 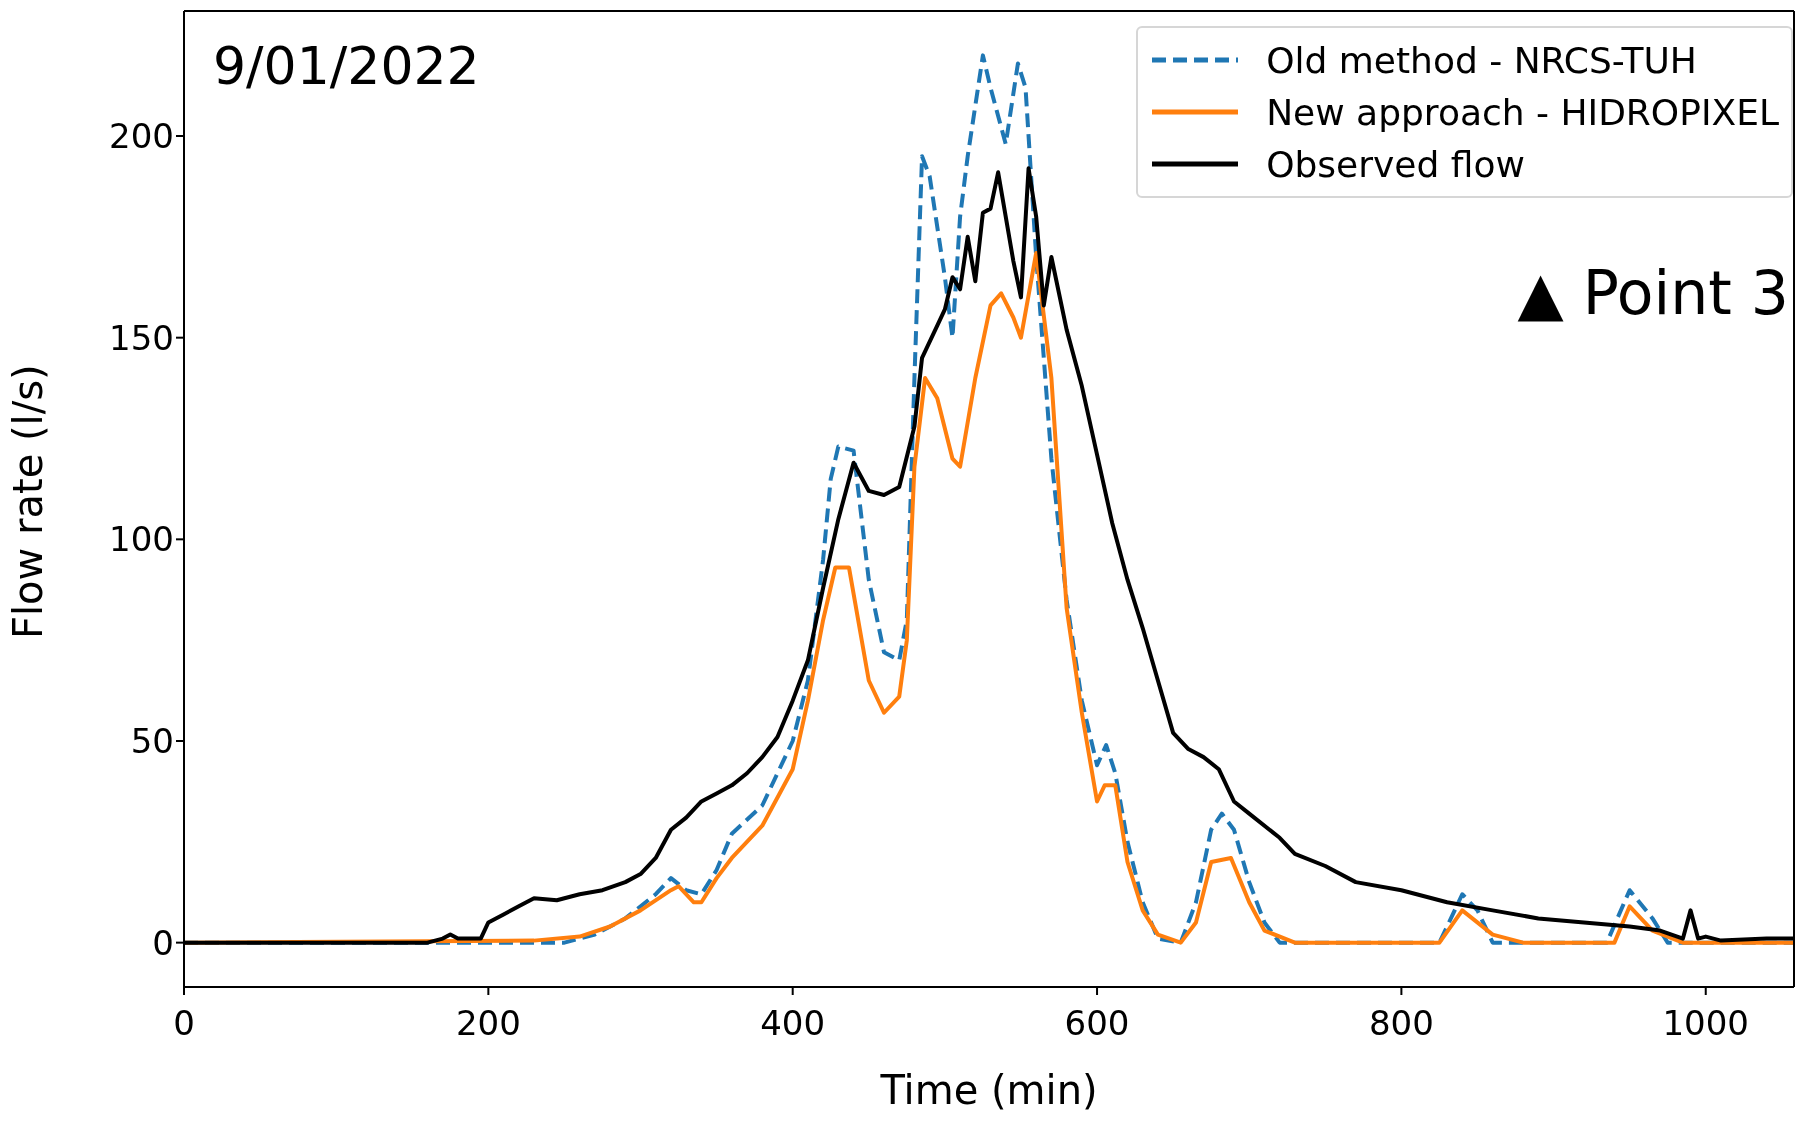 What do you see at coordinates (141, 136) in the screenshot?
I see `y-tick-label: 200` at bounding box center [141, 136].